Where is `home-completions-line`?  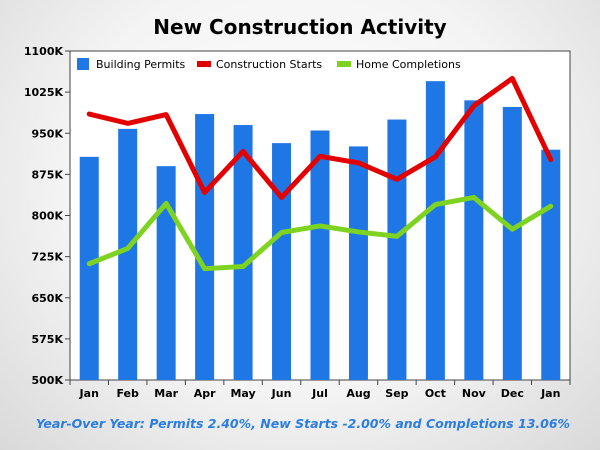
home-completions-line is located at coordinates (320, 233).